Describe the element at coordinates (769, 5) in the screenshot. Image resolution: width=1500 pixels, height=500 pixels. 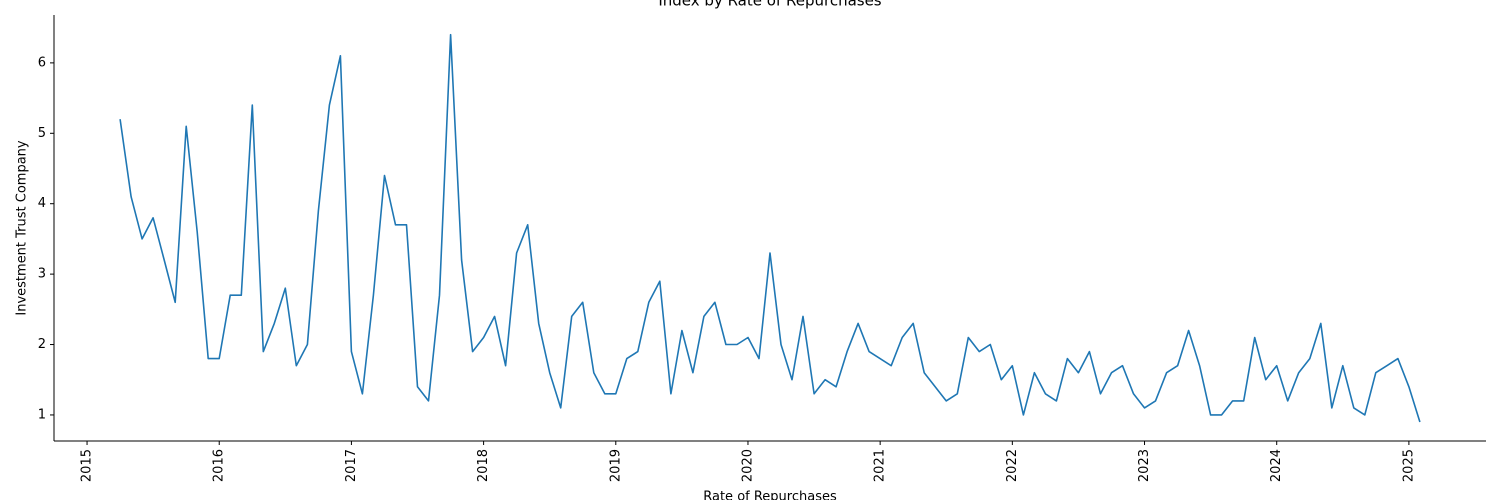
I see `chart-title: Index by Rate of Repurchases` at that location.